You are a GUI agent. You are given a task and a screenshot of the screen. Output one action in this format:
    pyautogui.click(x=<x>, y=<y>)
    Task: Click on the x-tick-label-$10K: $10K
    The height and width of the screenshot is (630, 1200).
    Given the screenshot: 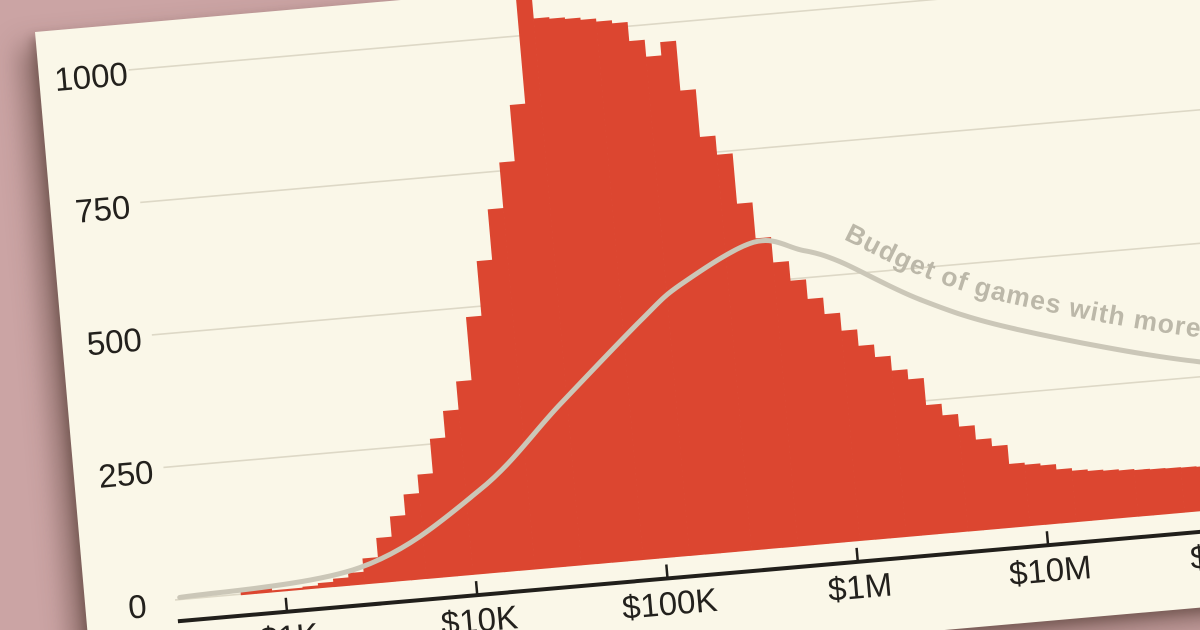 What is the action you would take?
    pyautogui.click(x=479, y=614)
    